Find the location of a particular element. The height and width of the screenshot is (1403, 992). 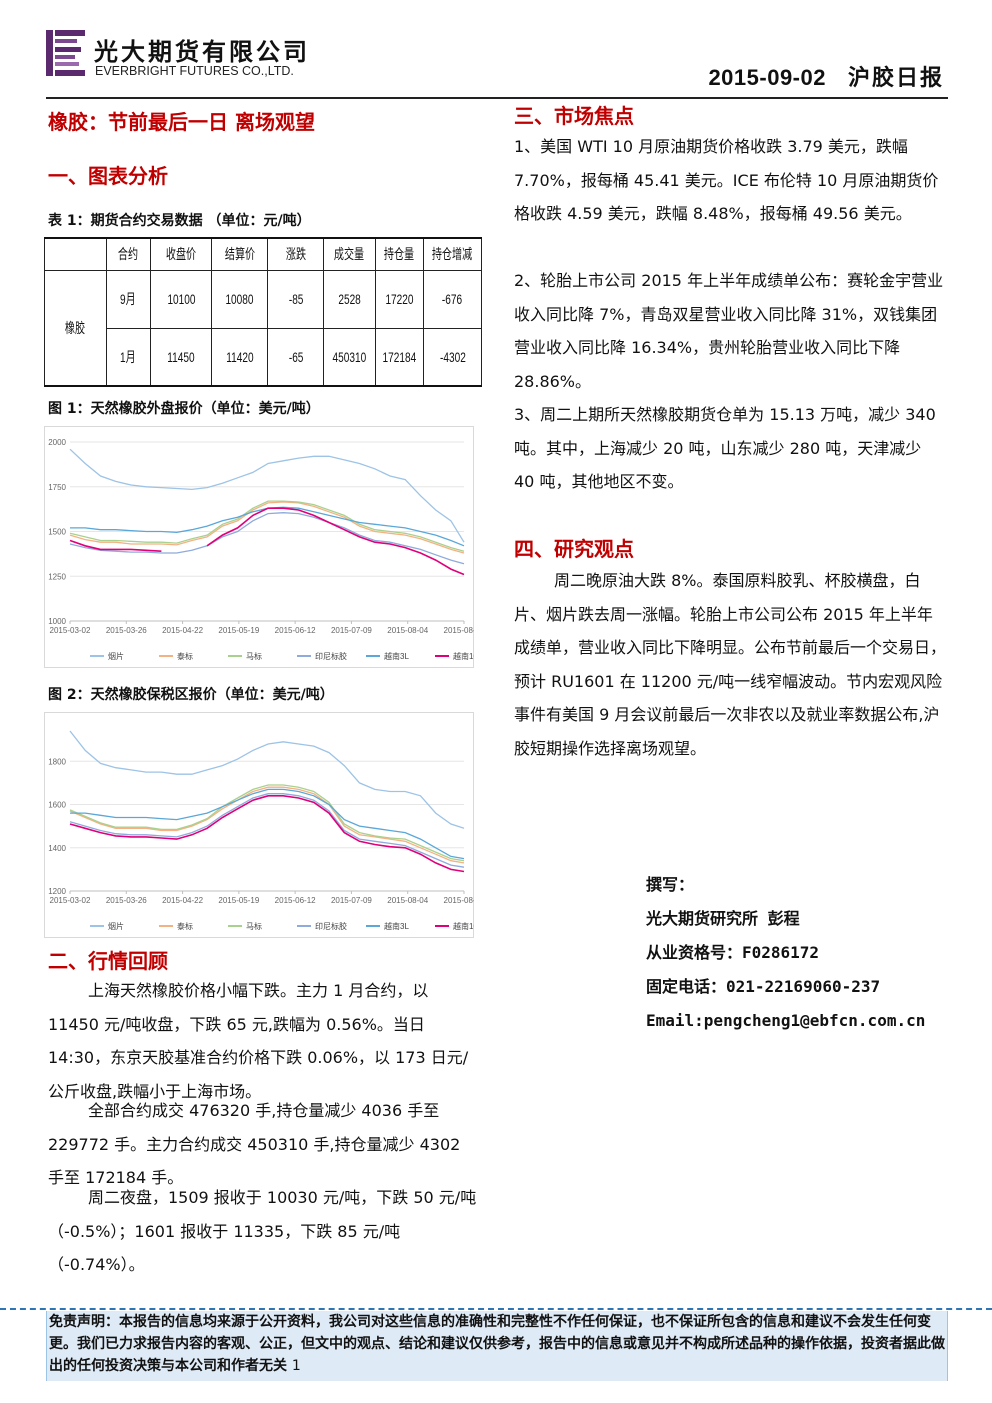

section-heading-chart-analysis: 一、图表分析 is located at coordinates (108, 176).